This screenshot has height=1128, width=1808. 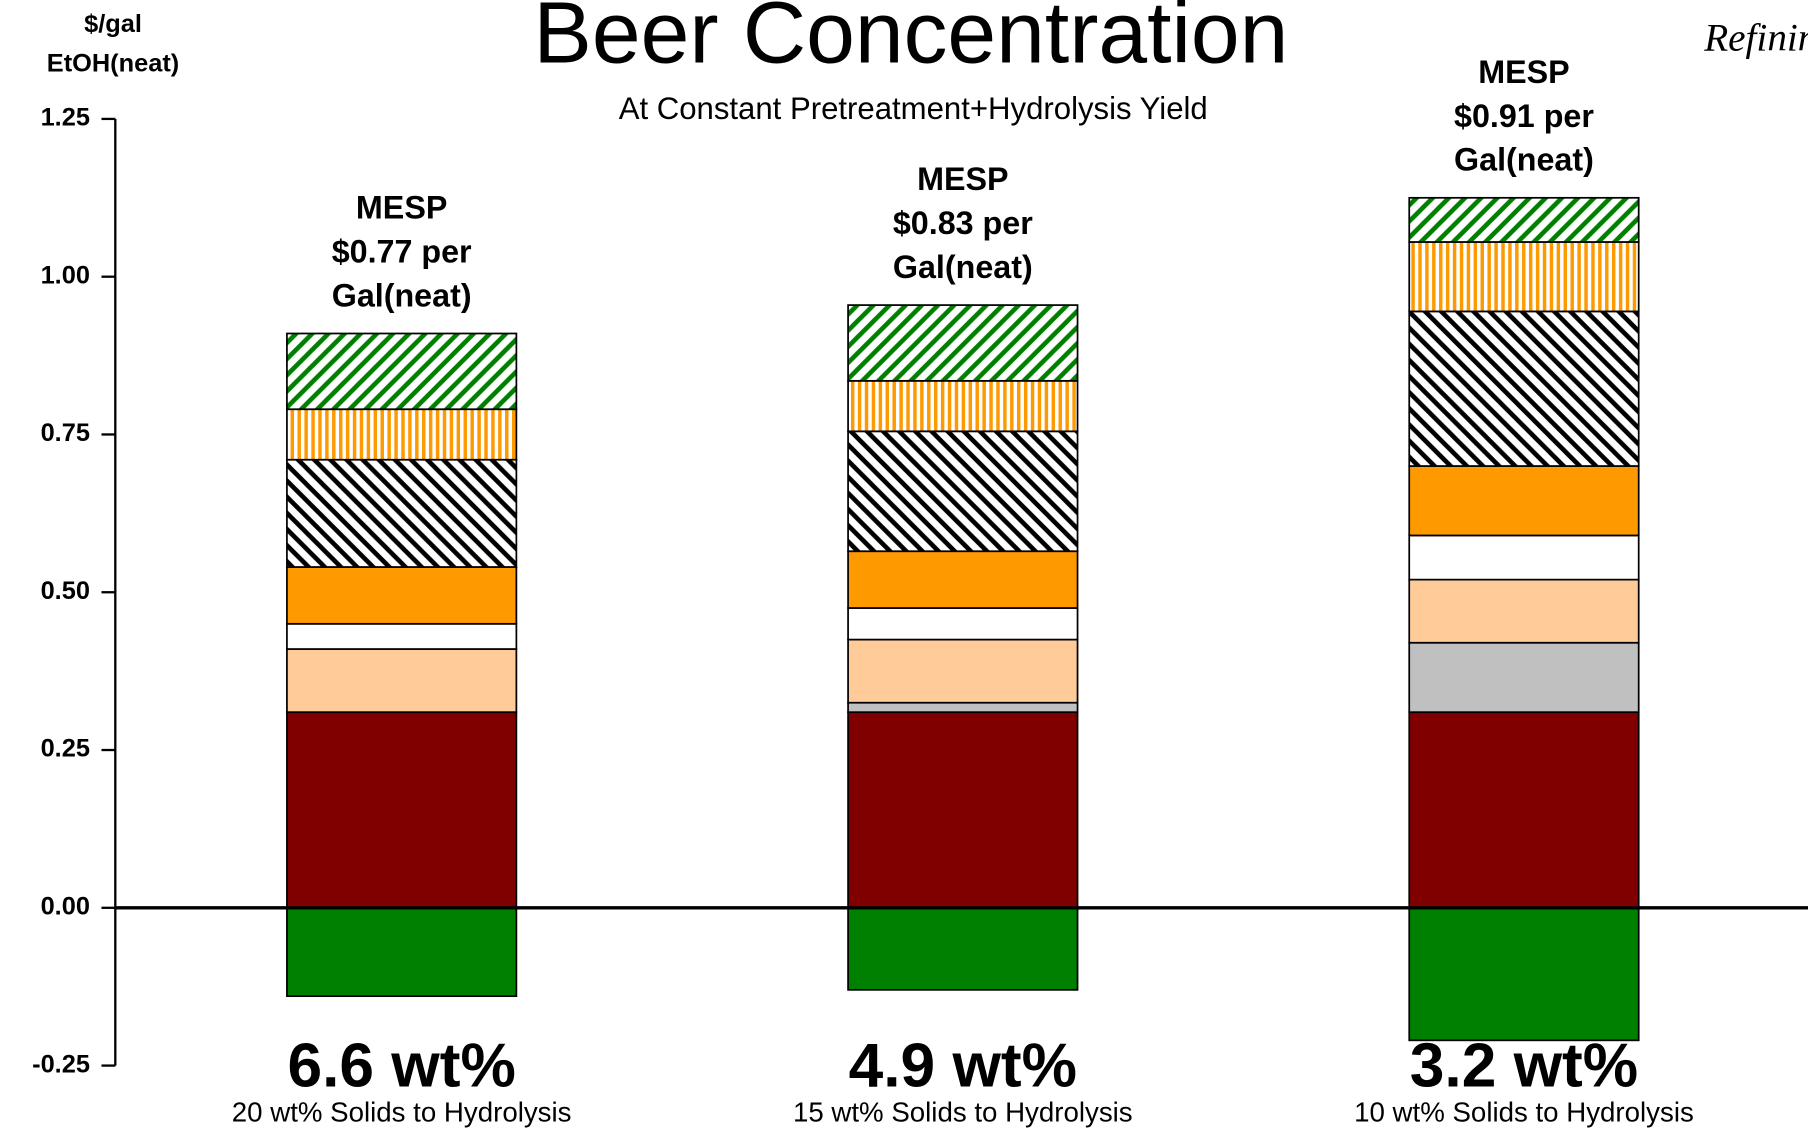 What do you see at coordinates (1524, 116) in the screenshot?
I see `bar-annotation: $0.91 per` at bounding box center [1524, 116].